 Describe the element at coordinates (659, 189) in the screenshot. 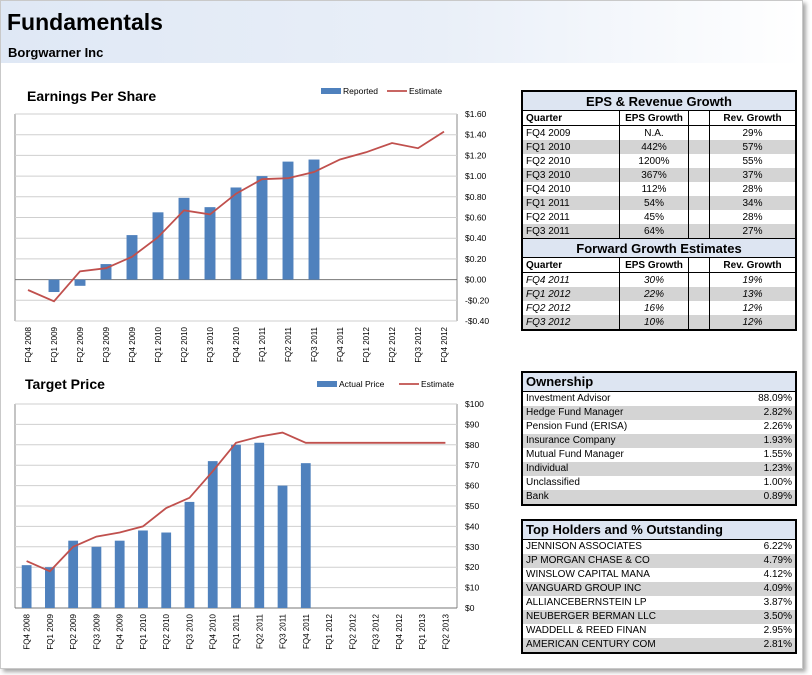

I see `table-row: FQ4 2010 112% 28%` at that location.